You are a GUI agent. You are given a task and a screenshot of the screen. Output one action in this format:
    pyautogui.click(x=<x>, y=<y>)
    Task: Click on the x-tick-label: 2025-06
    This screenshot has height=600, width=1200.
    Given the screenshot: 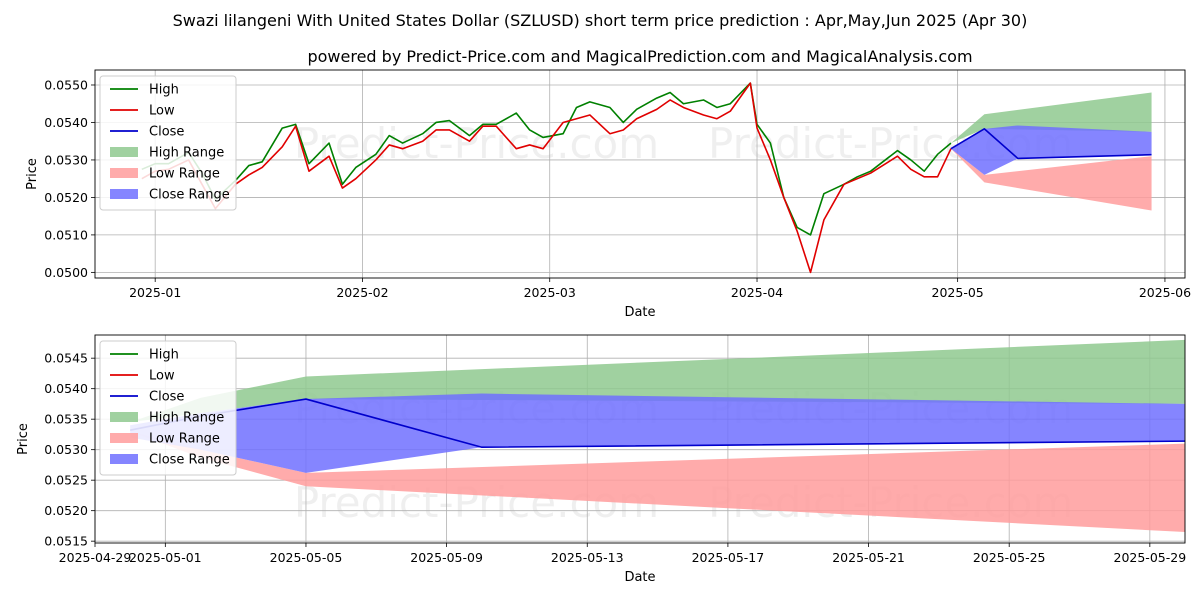 What is the action you would take?
    pyautogui.click(x=1165, y=292)
    